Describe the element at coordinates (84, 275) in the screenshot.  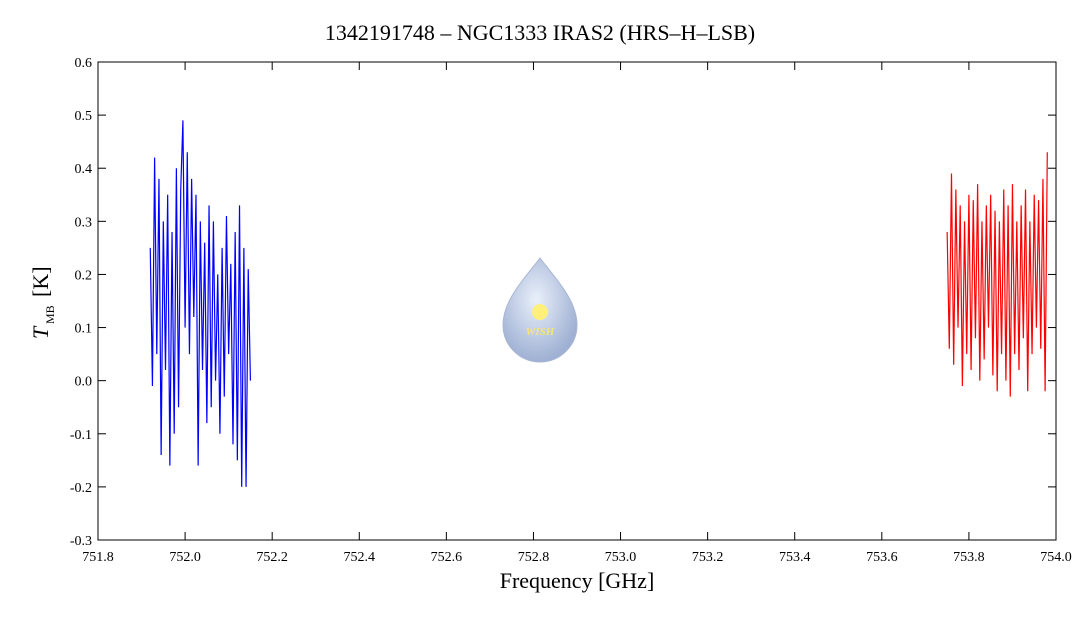
I see `y-tick-label: 0.2` at that location.